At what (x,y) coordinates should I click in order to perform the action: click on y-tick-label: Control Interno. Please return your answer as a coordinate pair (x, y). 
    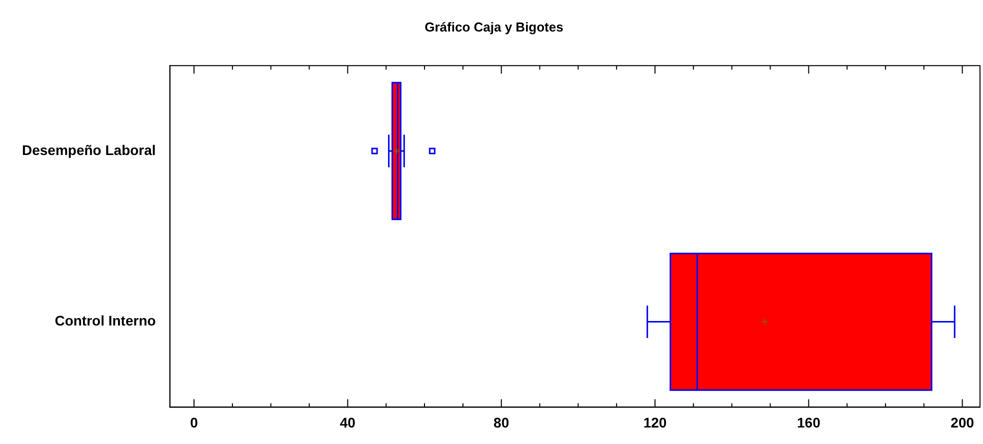
    Looking at the image, I should click on (105, 320).